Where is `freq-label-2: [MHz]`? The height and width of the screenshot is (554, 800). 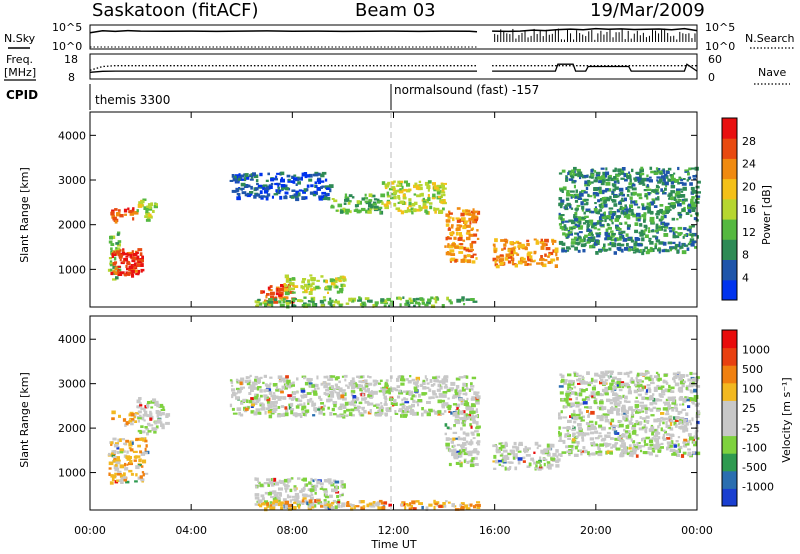
freq-label-2: [MHz] is located at coordinates (20, 72).